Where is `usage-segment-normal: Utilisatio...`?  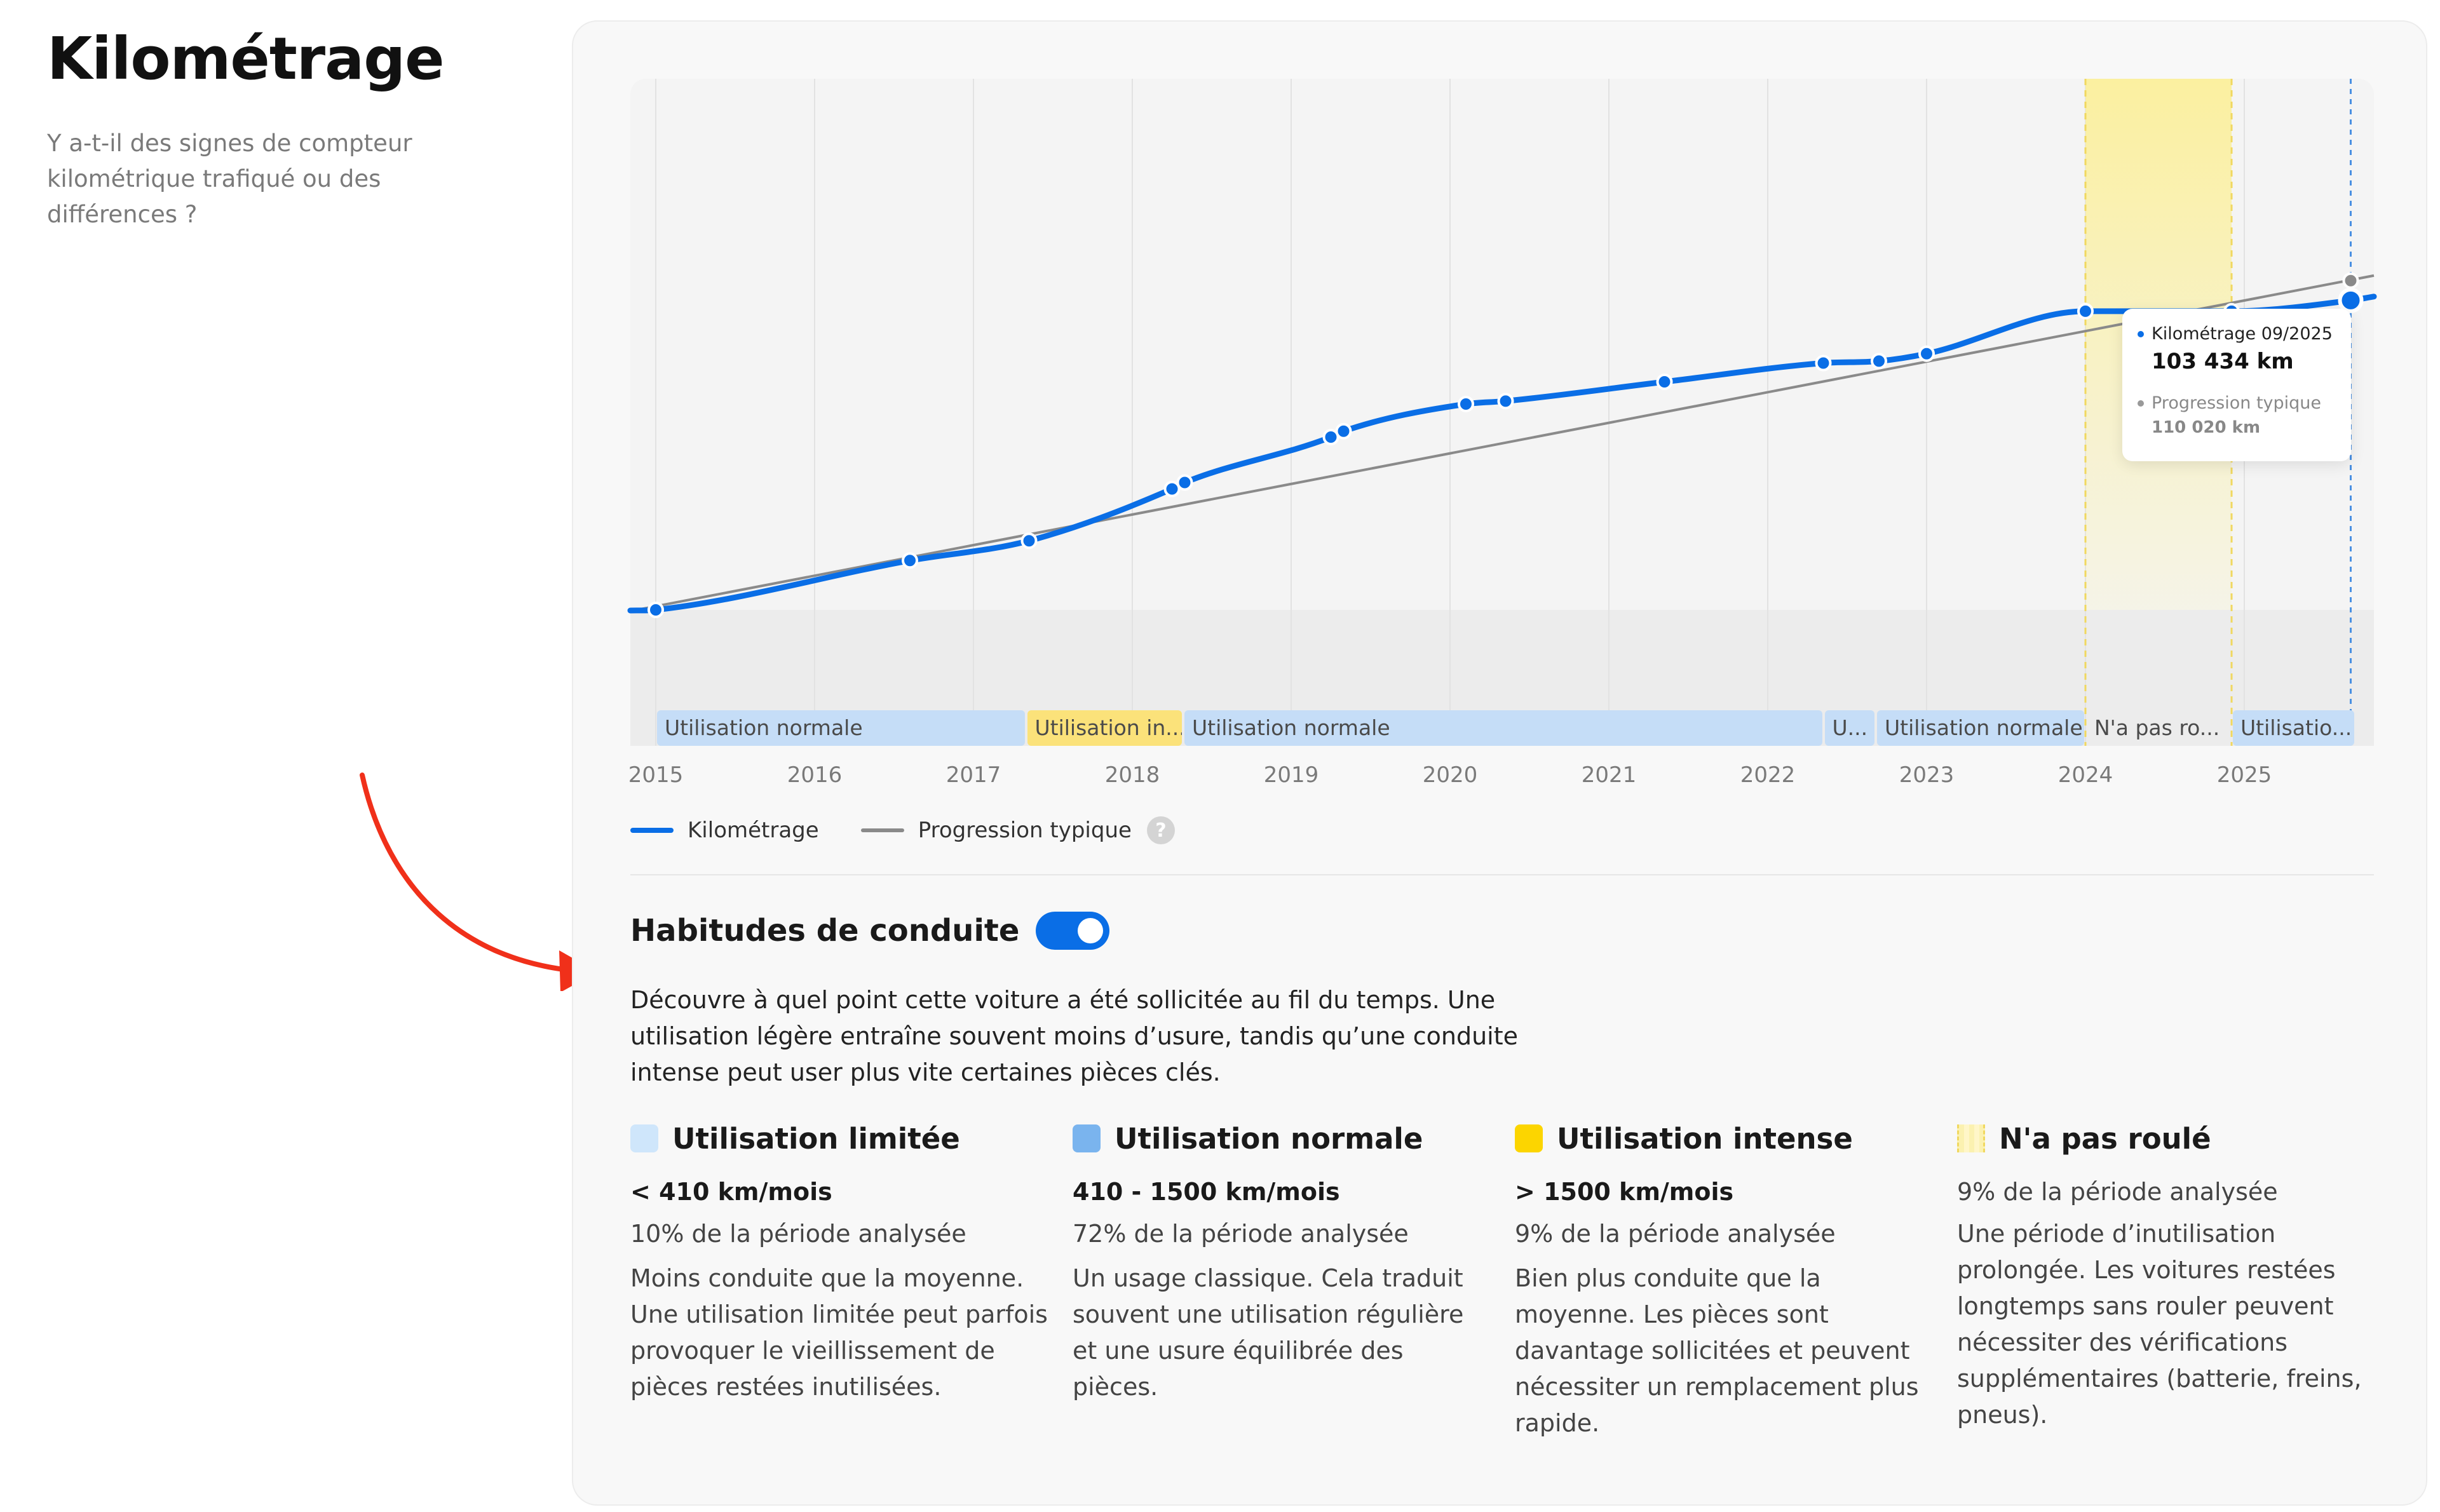
usage-segment-normal: Utilisatio... is located at coordinates (2293, 728).